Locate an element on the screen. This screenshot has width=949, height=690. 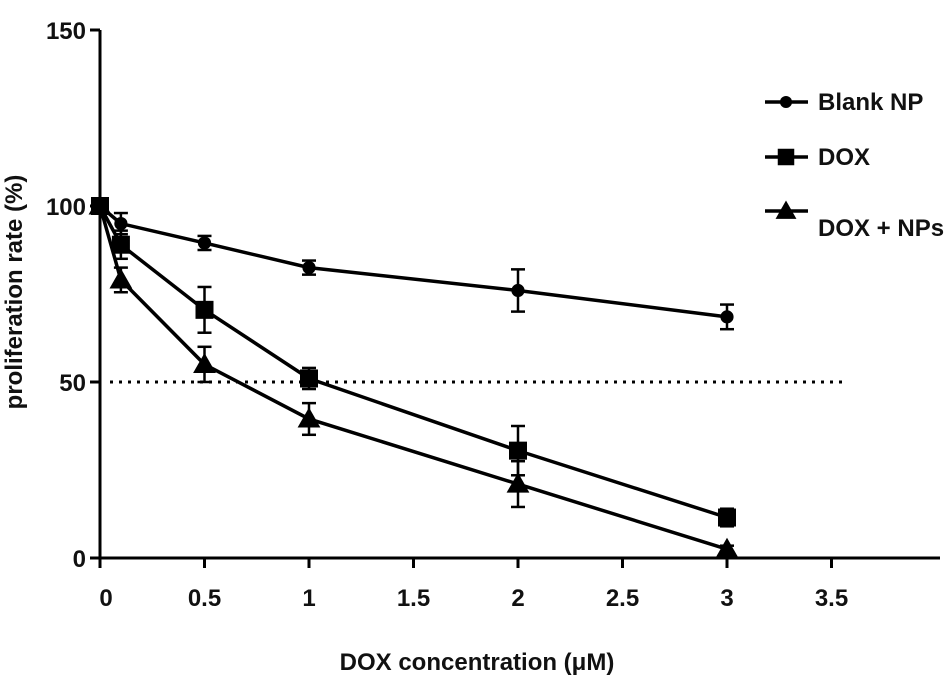
x-tick-label: 1.5 is located at coordinates (413, 598).